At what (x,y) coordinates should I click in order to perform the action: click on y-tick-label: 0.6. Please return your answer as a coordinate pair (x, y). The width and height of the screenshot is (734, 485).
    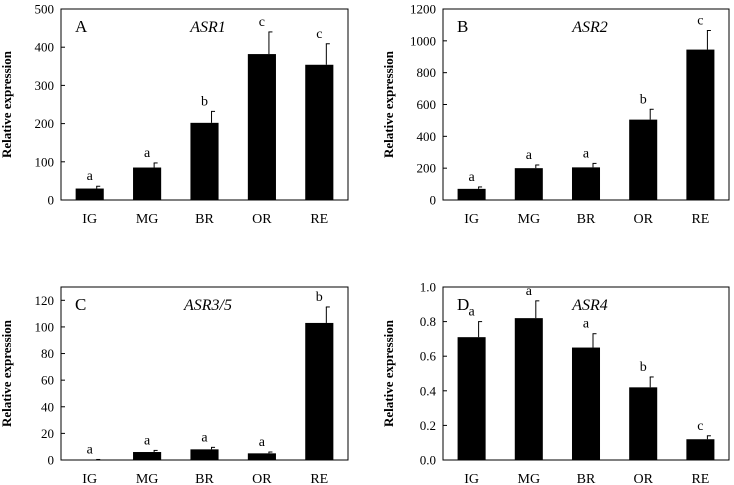
    Looking at the image, I should click on (428, 356).